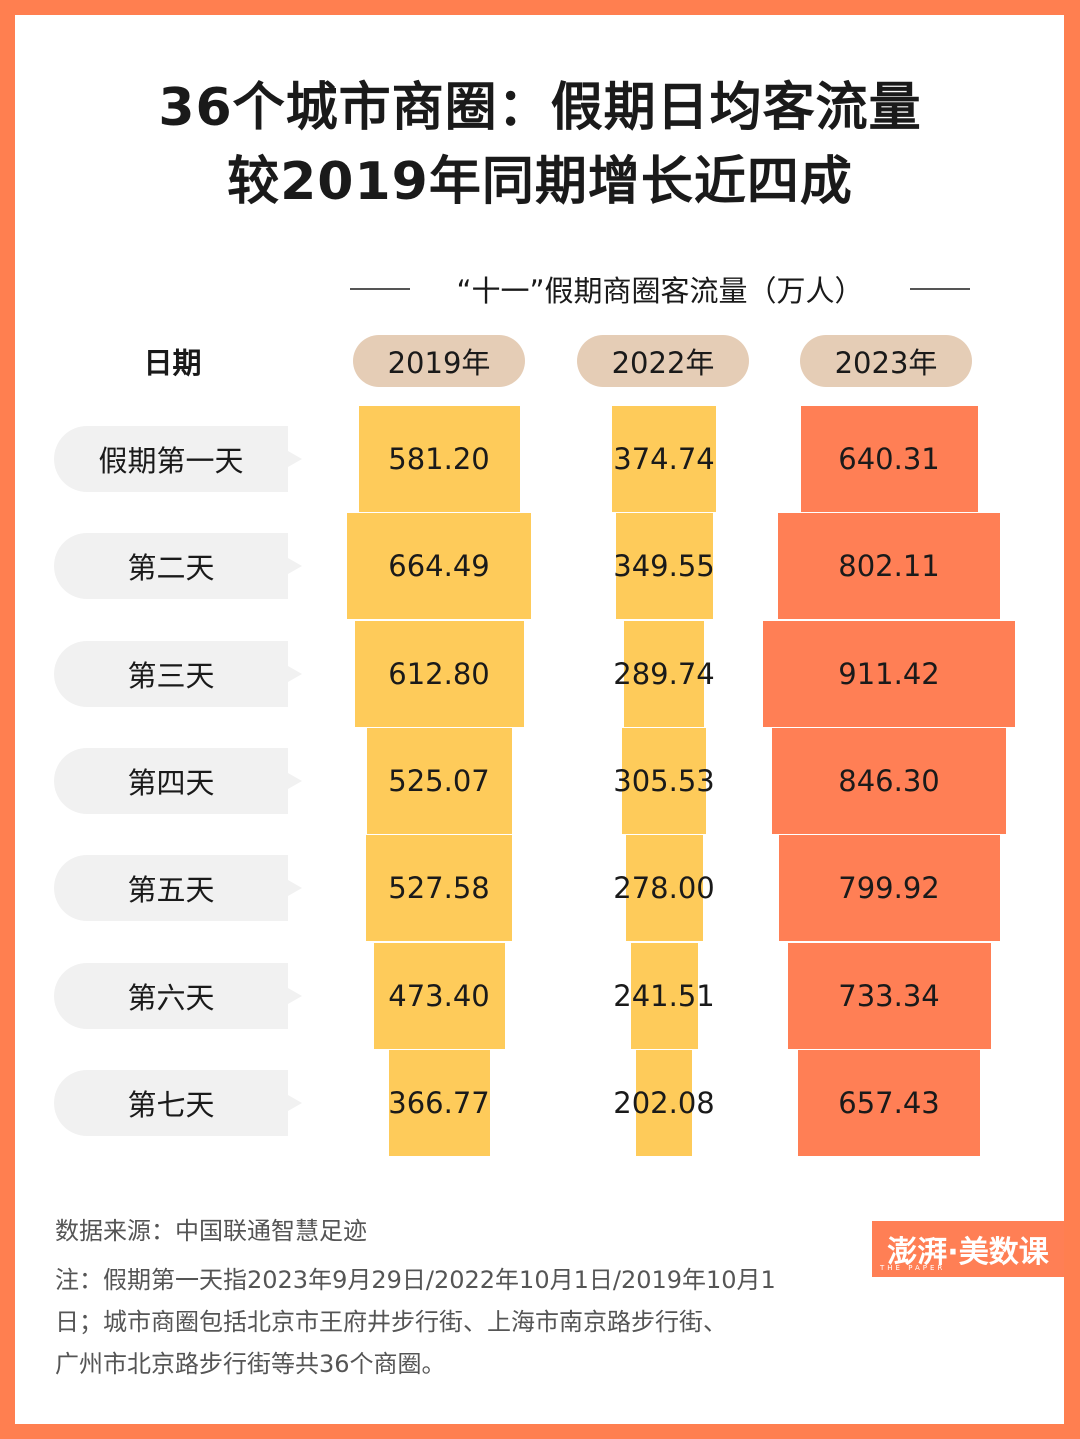 This screenshot has width=1080, height=1439. What do you see at coordinates (664, 780) in the screenshot?
I see `bar-2022: 305.53` at bounding box center [664, 780].